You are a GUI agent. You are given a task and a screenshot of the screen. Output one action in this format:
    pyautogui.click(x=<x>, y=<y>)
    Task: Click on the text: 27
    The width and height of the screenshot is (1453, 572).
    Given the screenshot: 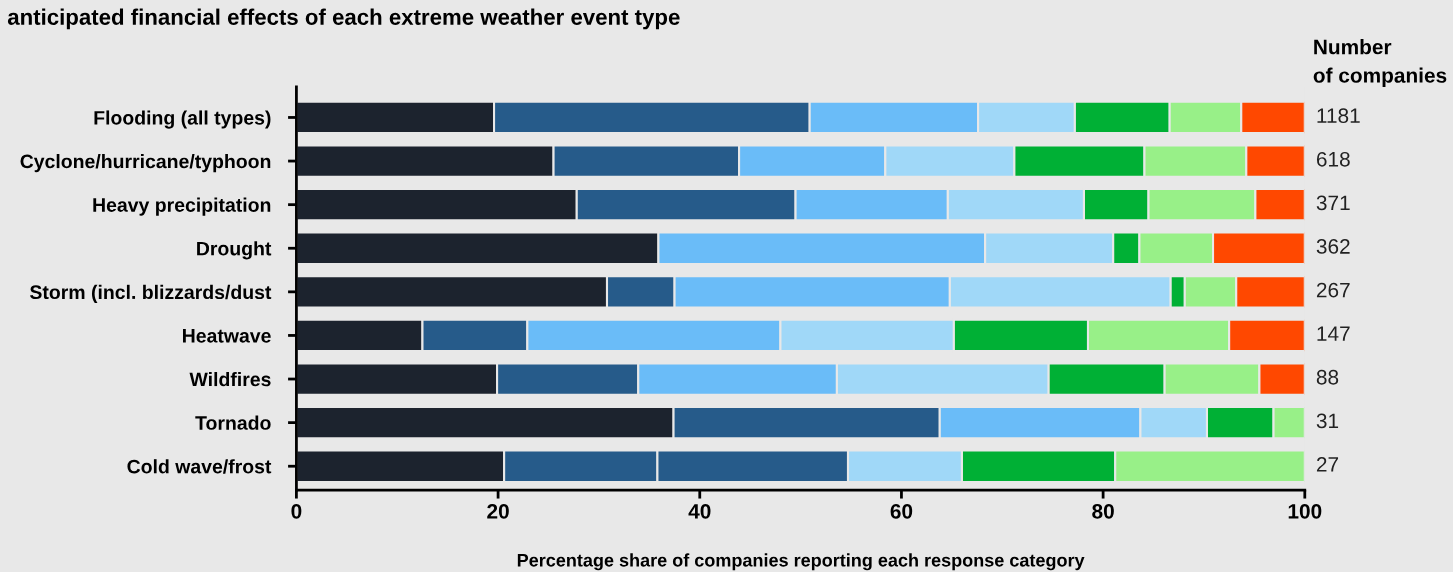 What is the action you would take?
    pyautogui.click(x=1327, y=464)
    